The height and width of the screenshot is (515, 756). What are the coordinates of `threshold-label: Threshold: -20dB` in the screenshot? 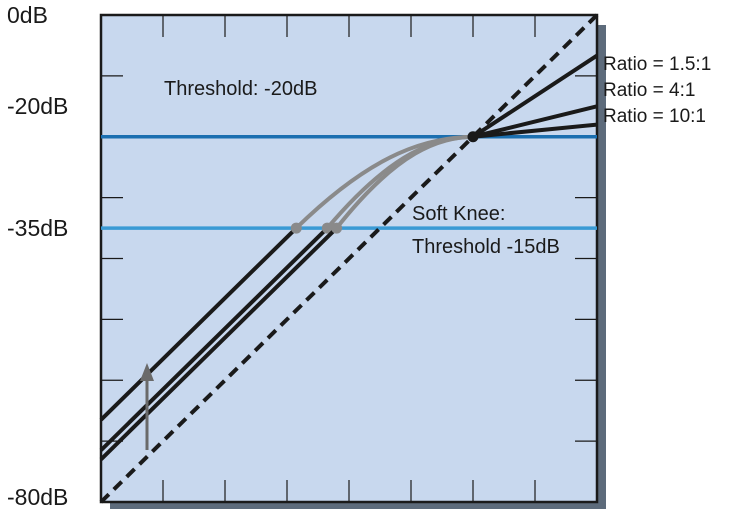 It's located at (240, 89).